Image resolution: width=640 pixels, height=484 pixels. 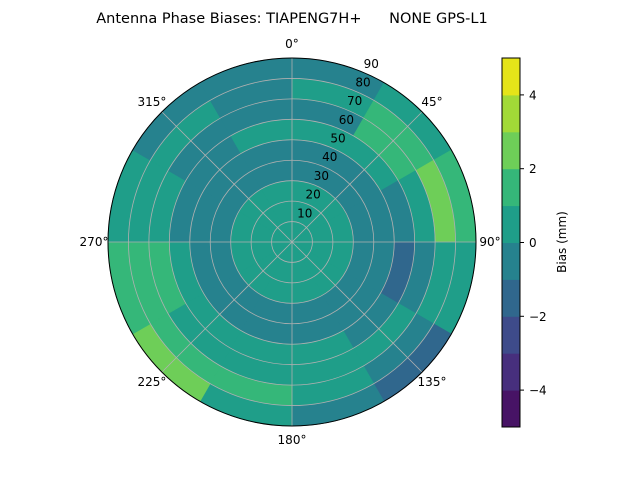 What do you see at coordinates (321, 176) in the screenshot?
I see `radial-tick-label: 30` at bounding box center [321, 176].